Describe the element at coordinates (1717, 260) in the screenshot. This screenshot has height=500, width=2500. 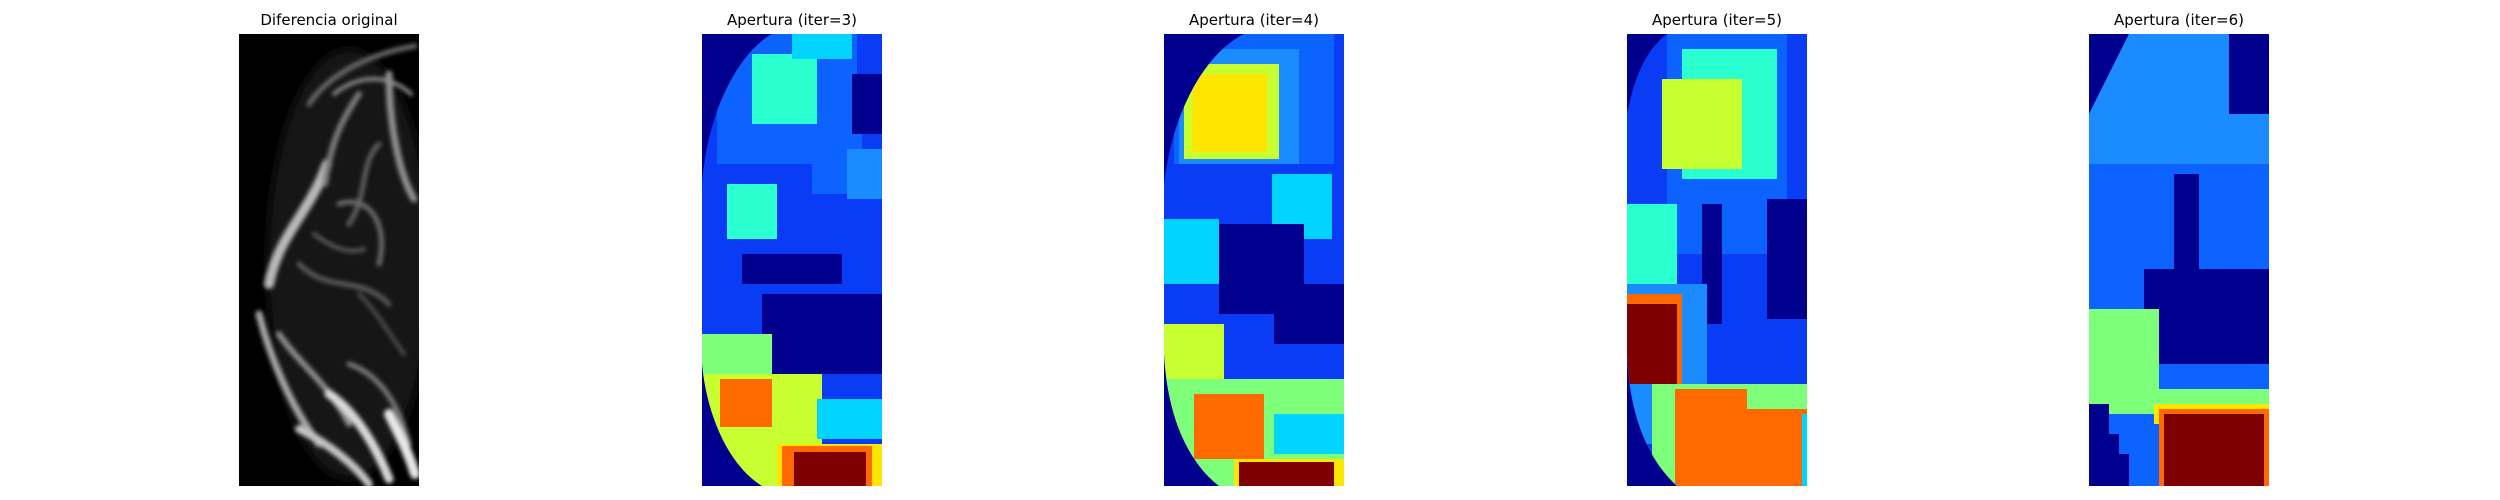
I see `opening-iter5-image` at that location.